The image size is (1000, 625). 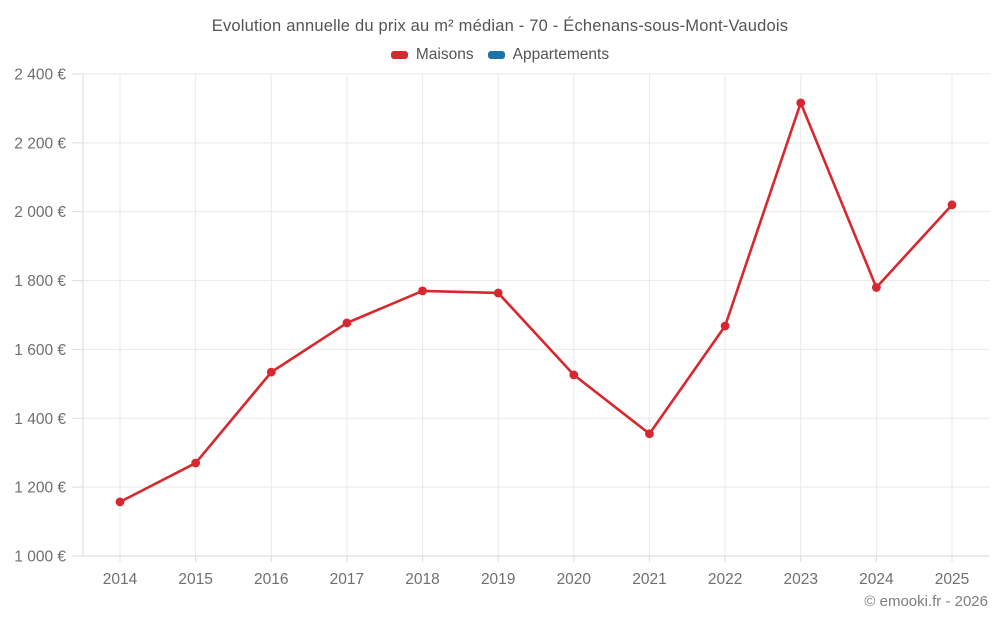 I want to click on data-point-maisons-2019, so click(x=498, y=293).